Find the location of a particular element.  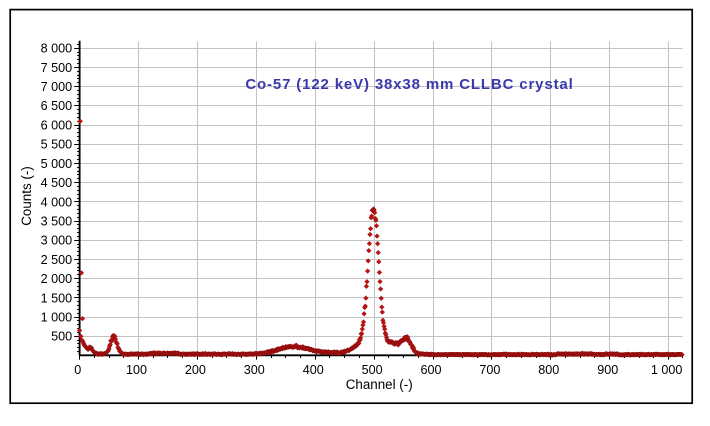

svg-text: Channel (-) is located at coordinates (379, 384).